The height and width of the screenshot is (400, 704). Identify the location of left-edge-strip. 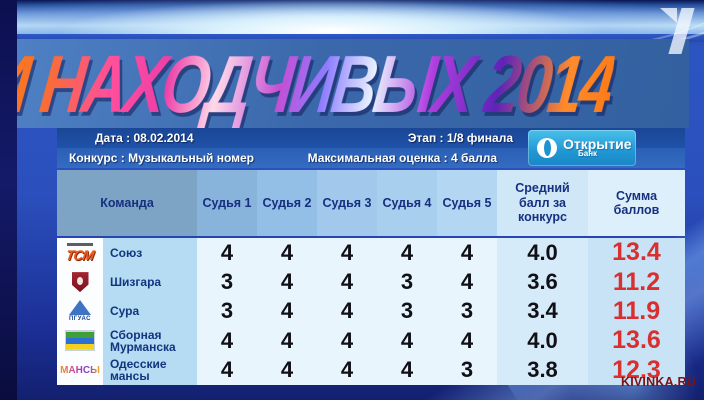
(8, 200).